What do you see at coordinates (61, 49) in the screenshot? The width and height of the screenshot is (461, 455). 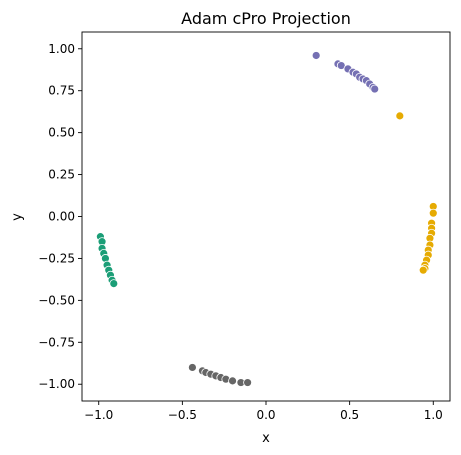 I see `y-tick-label: 1.00` at bounding box center [61, 49].